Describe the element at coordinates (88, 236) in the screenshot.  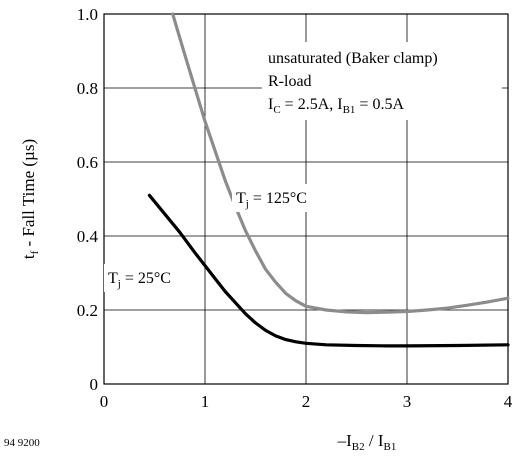
I see `y-tick-label: 0.4` at that location.